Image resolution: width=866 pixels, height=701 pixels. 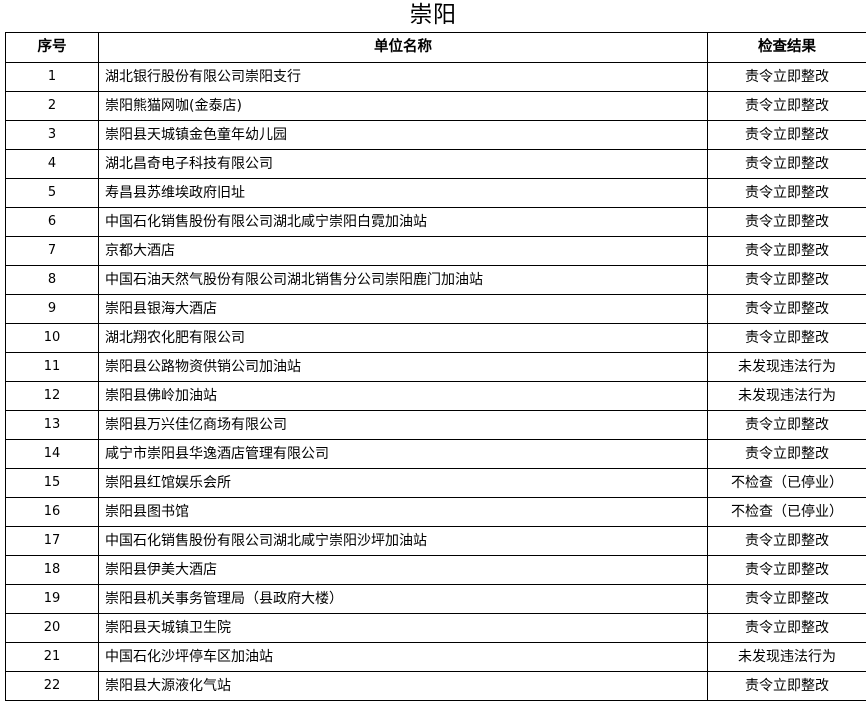 I want to click on cell-no: 5, so click(x=52, y=193).